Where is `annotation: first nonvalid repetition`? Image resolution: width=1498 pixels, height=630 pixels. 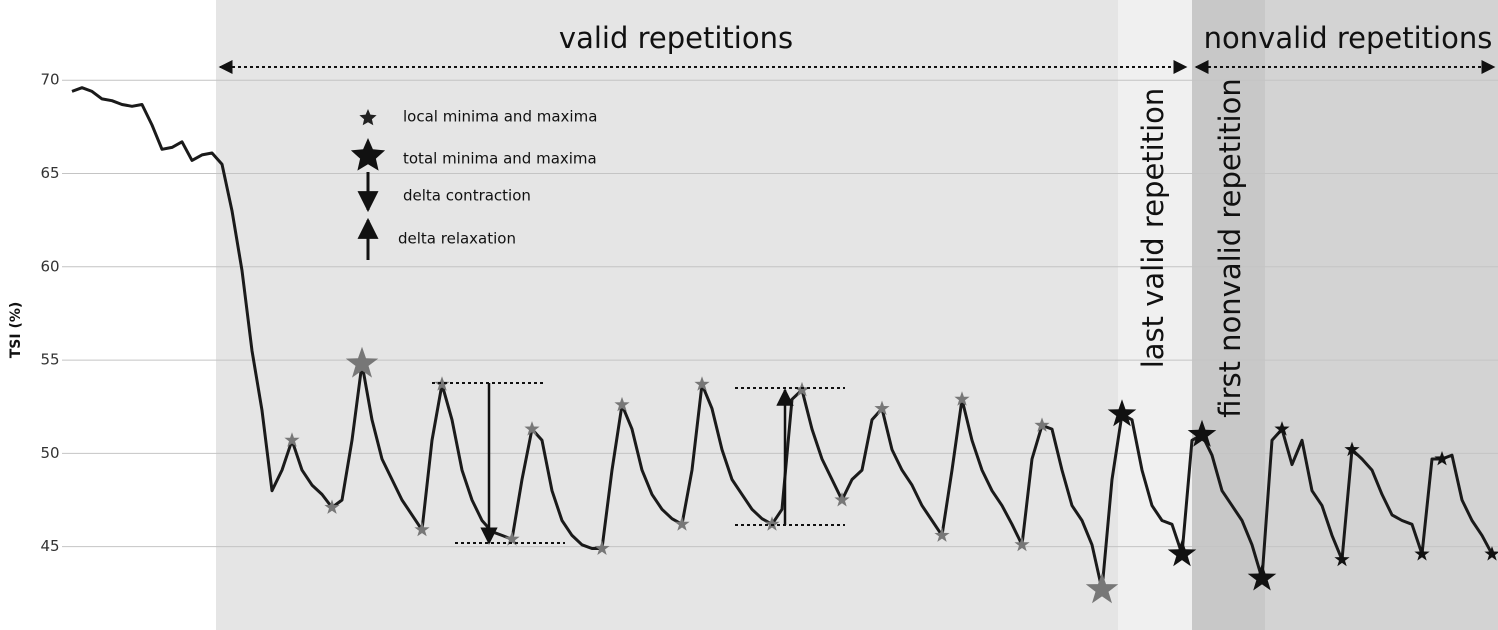 annotation: first nonvalid repetition is located at coordinates (1230, 247).